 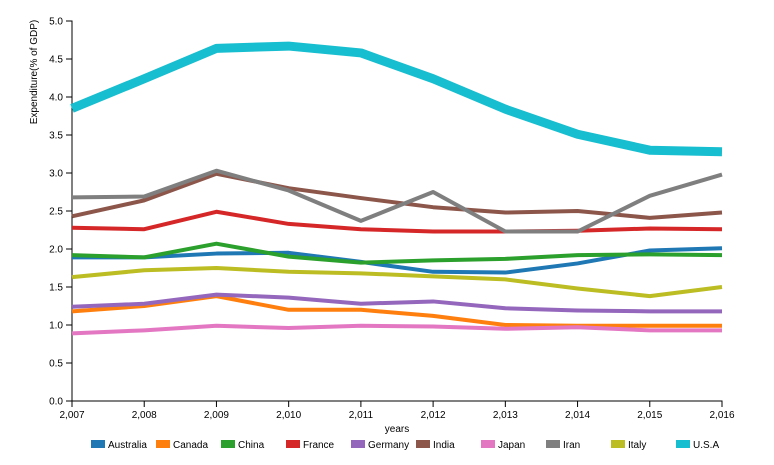 I want to click on legend-label: Germany, so click(x=388, y=445).